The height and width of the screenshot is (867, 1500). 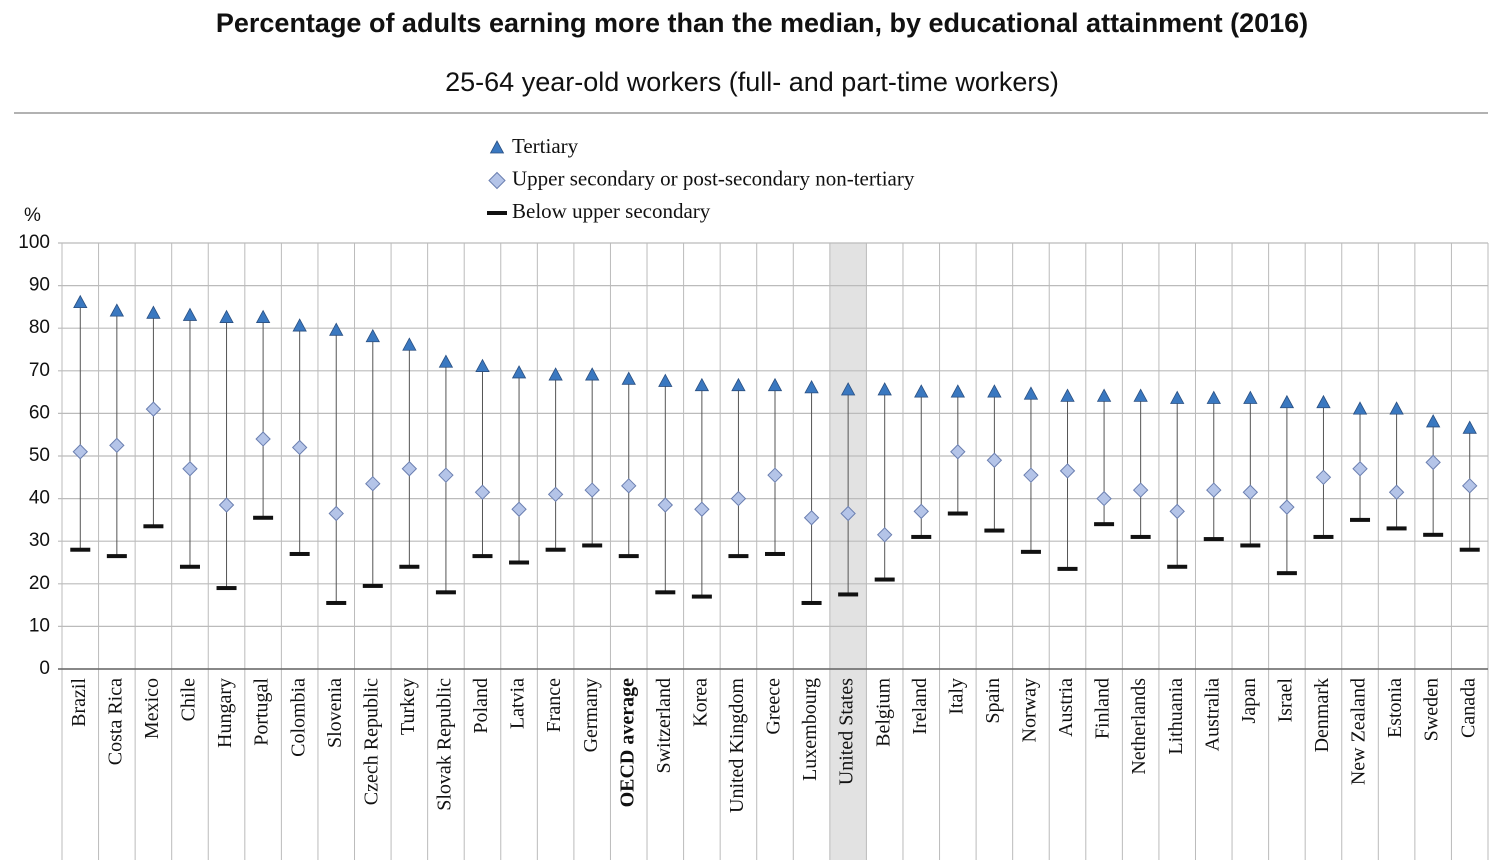 What do you see at coordinates (664, 726) in the screenshot?
I see `x-tick-label: Switzerland` at bounding box center [664, 726].